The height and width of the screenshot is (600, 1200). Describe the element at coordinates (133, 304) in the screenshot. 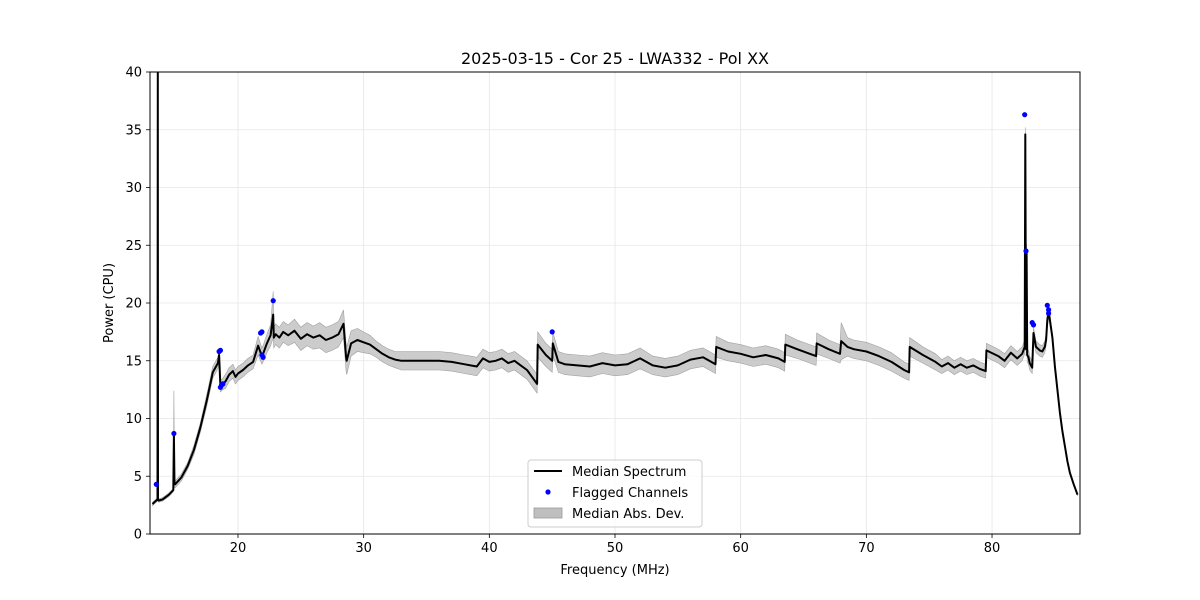

I see `y-tick-label: 20` at that location.